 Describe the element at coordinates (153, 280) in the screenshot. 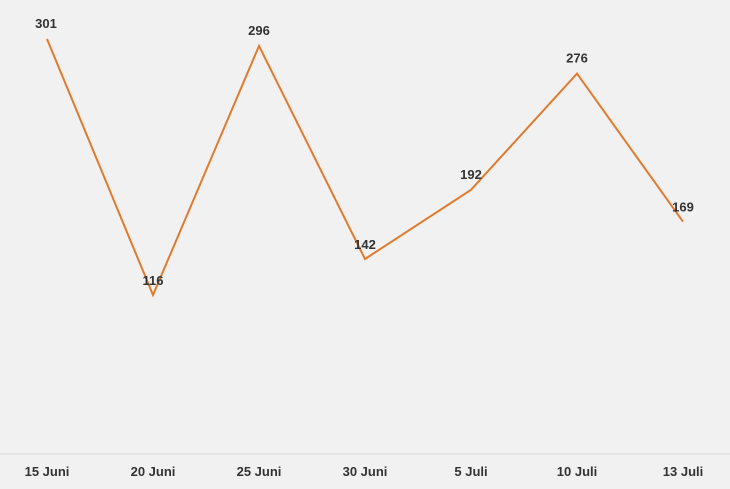

I see `data-label: 116` at that location.